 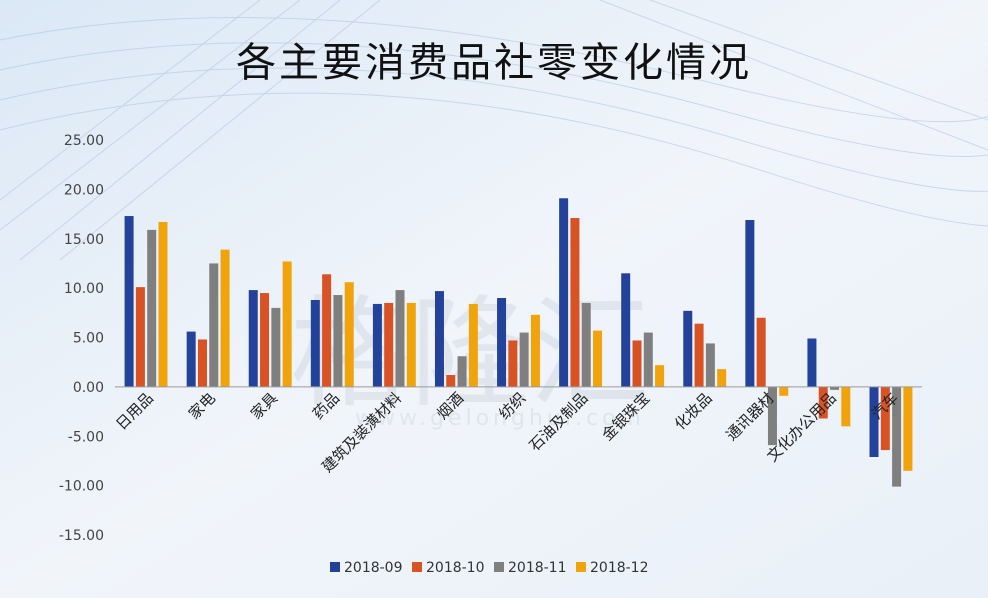 I want to click on legend-label: 2018-10, so click(x=455, y=568).